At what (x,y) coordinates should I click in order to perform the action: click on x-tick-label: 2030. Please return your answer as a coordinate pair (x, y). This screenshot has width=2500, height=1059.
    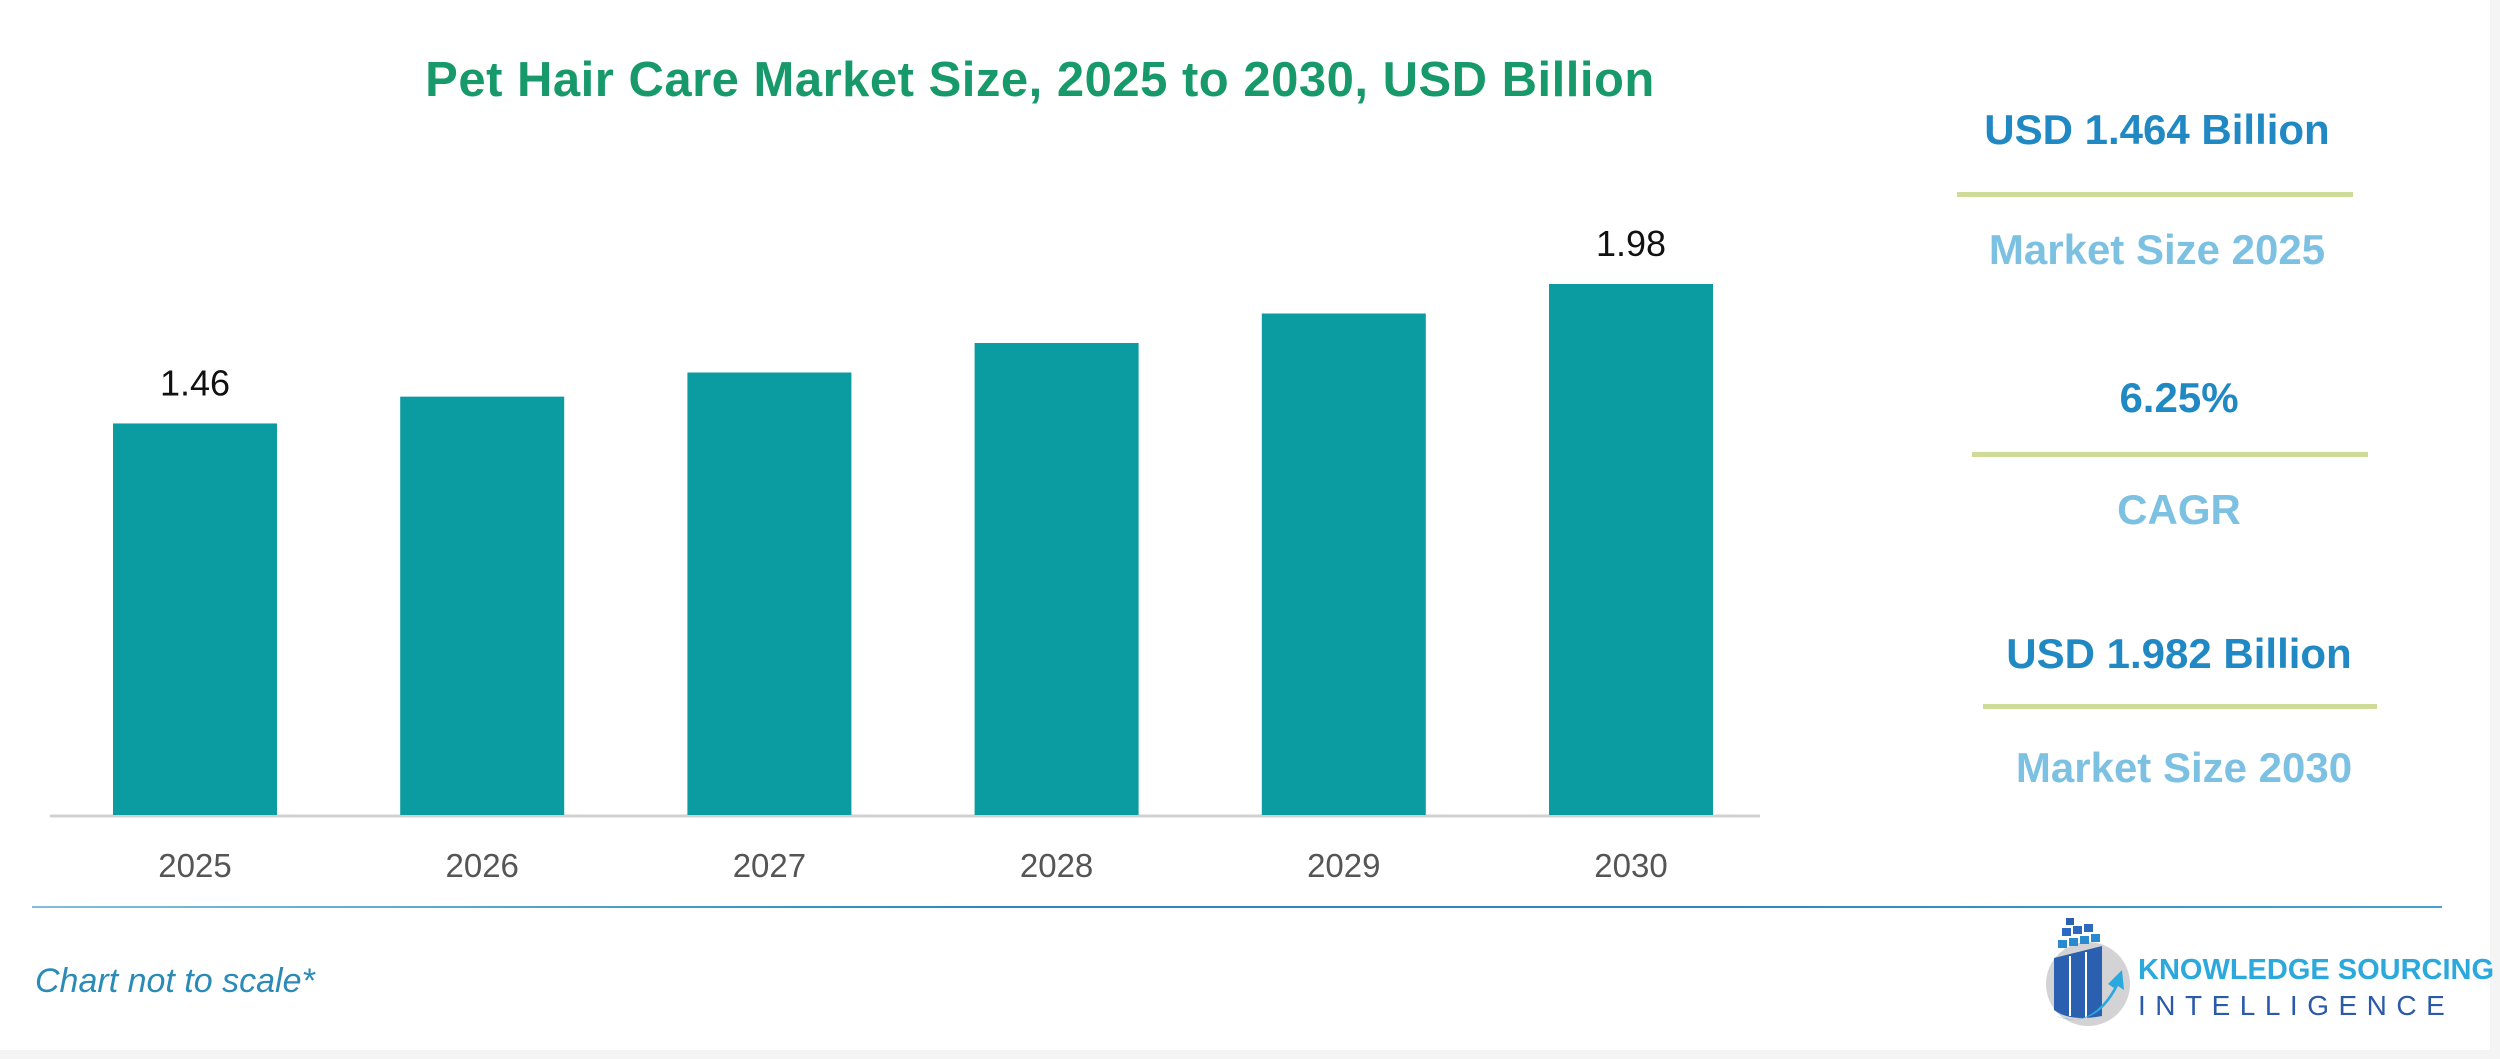
    Looking at the image, I should click on (1630, 865).